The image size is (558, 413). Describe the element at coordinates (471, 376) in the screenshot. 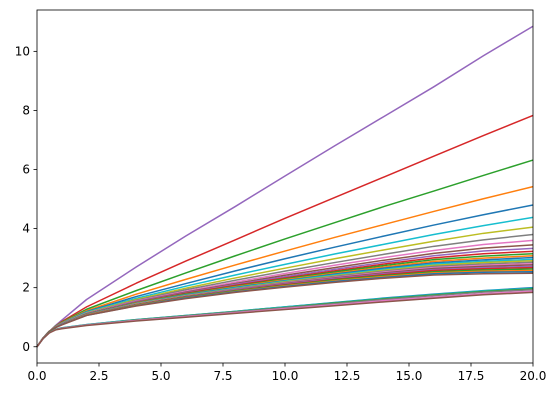

I see `x-tick-label: 17.5` at that location.